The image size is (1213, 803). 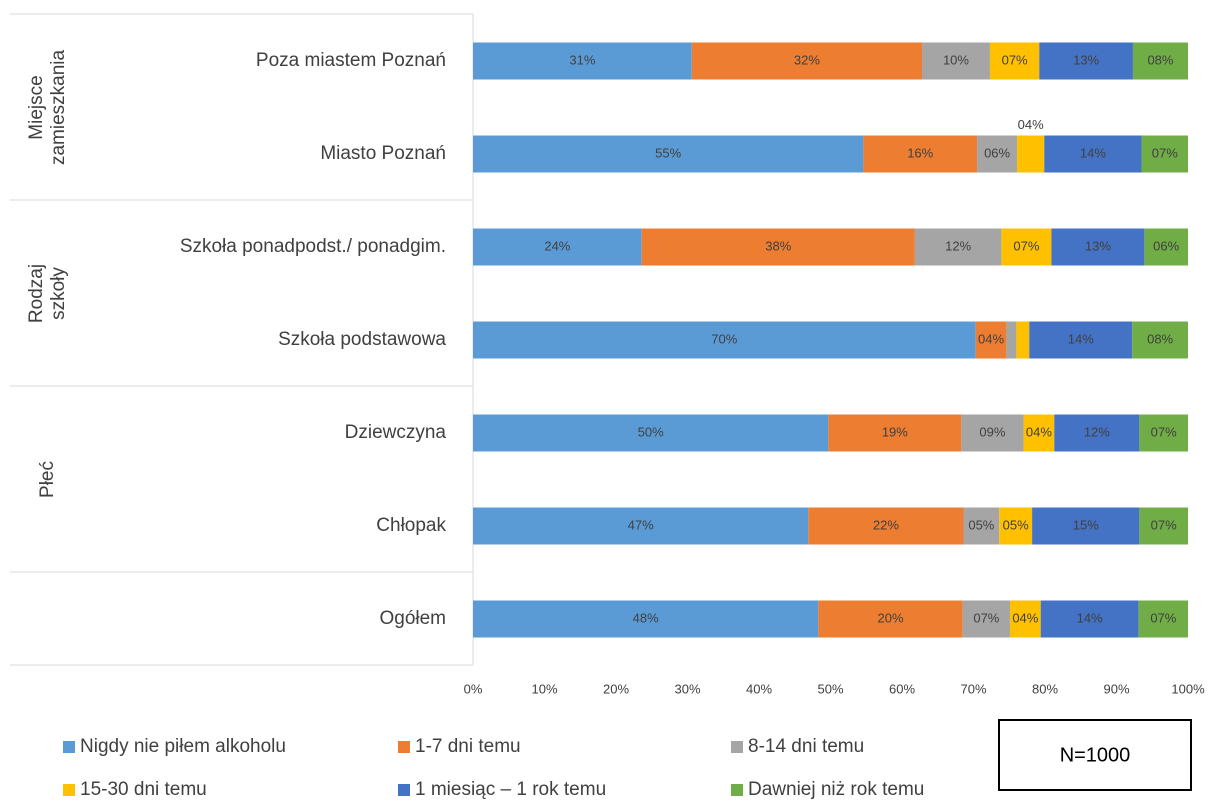 I want to click on value-label: 05%, so click(x=981, y=524).